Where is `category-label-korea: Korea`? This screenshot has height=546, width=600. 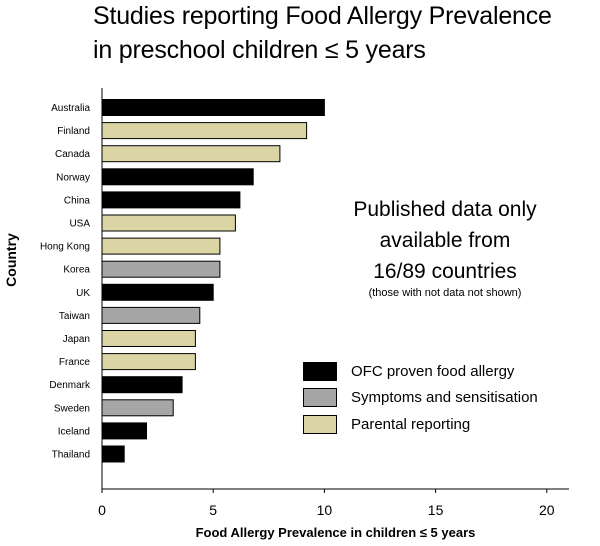
category-label-korea: Korea is located at coordinates (76, 270).